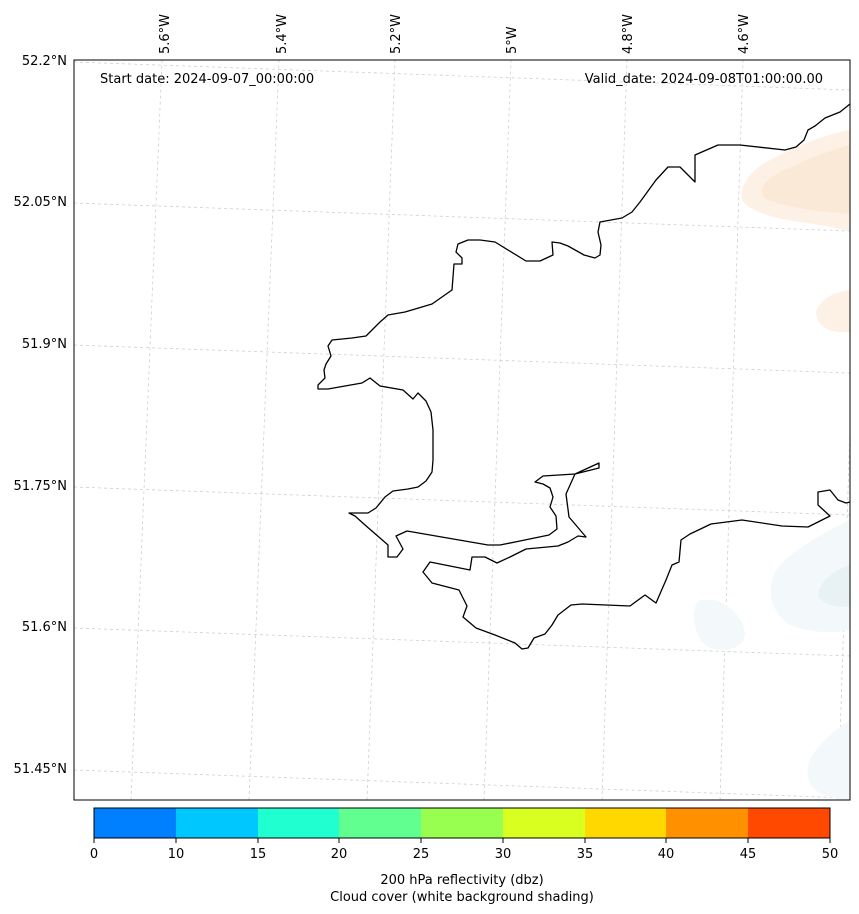  Describe the element at coordinates (461, 880) in the screenshot. I see `colorbar-label: 200 hPa reflectivity (dbz)` at that location.